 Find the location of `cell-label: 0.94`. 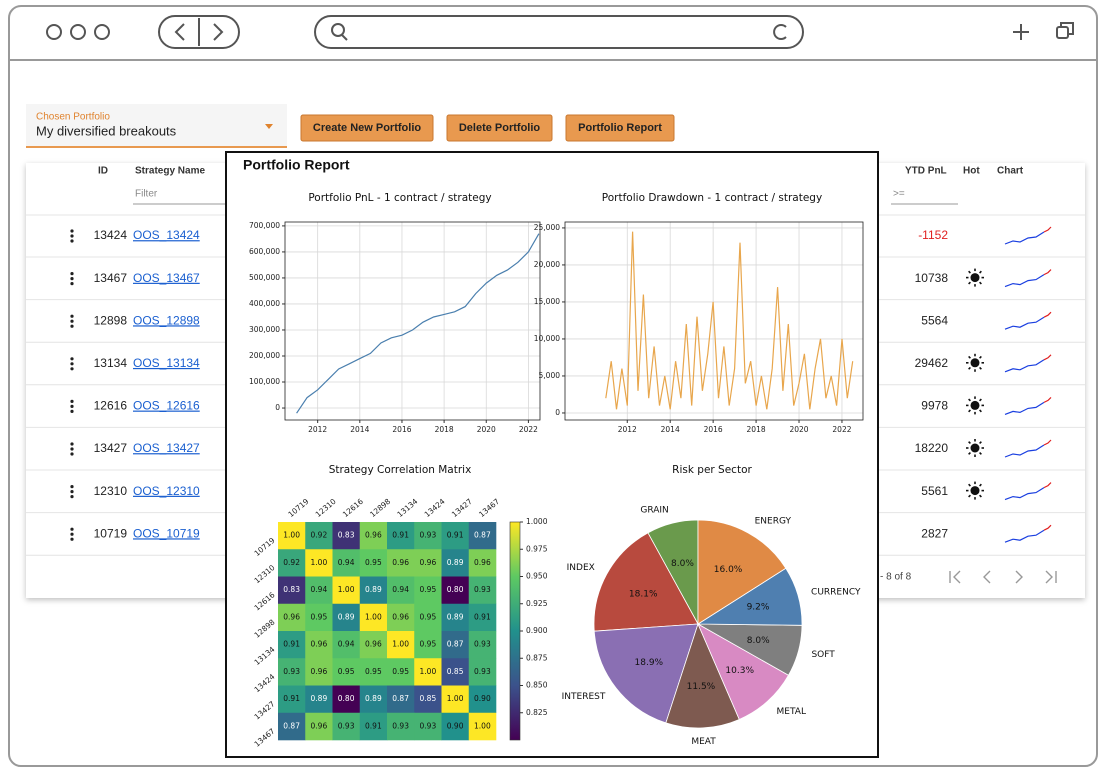

cell-label: 0.94 is located at coordinates (400, 589).